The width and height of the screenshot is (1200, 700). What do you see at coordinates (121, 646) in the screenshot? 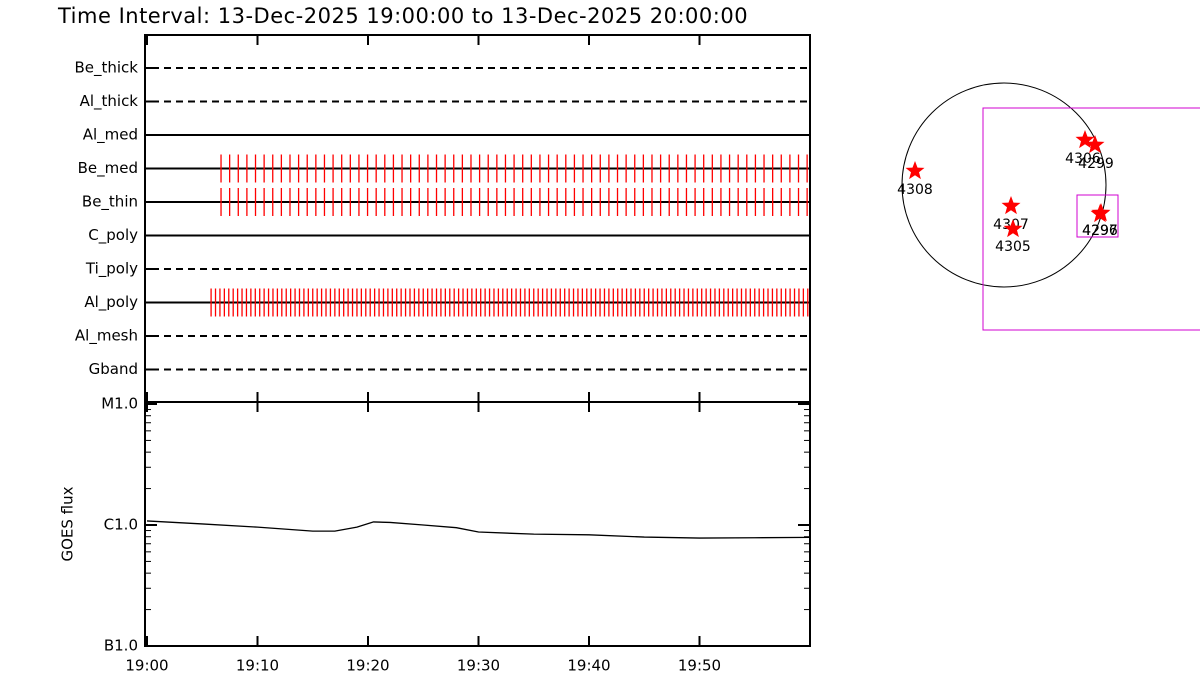
I see `y-tick-label: B1.0` at bounding box center [121, 646].